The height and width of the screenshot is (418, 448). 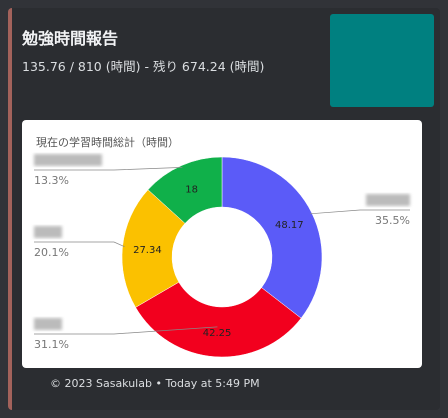 What do you see at coordinates (51, 252) in the screenshot?
I see `percent-label: 20.1%` at bounding box center [51, 252].